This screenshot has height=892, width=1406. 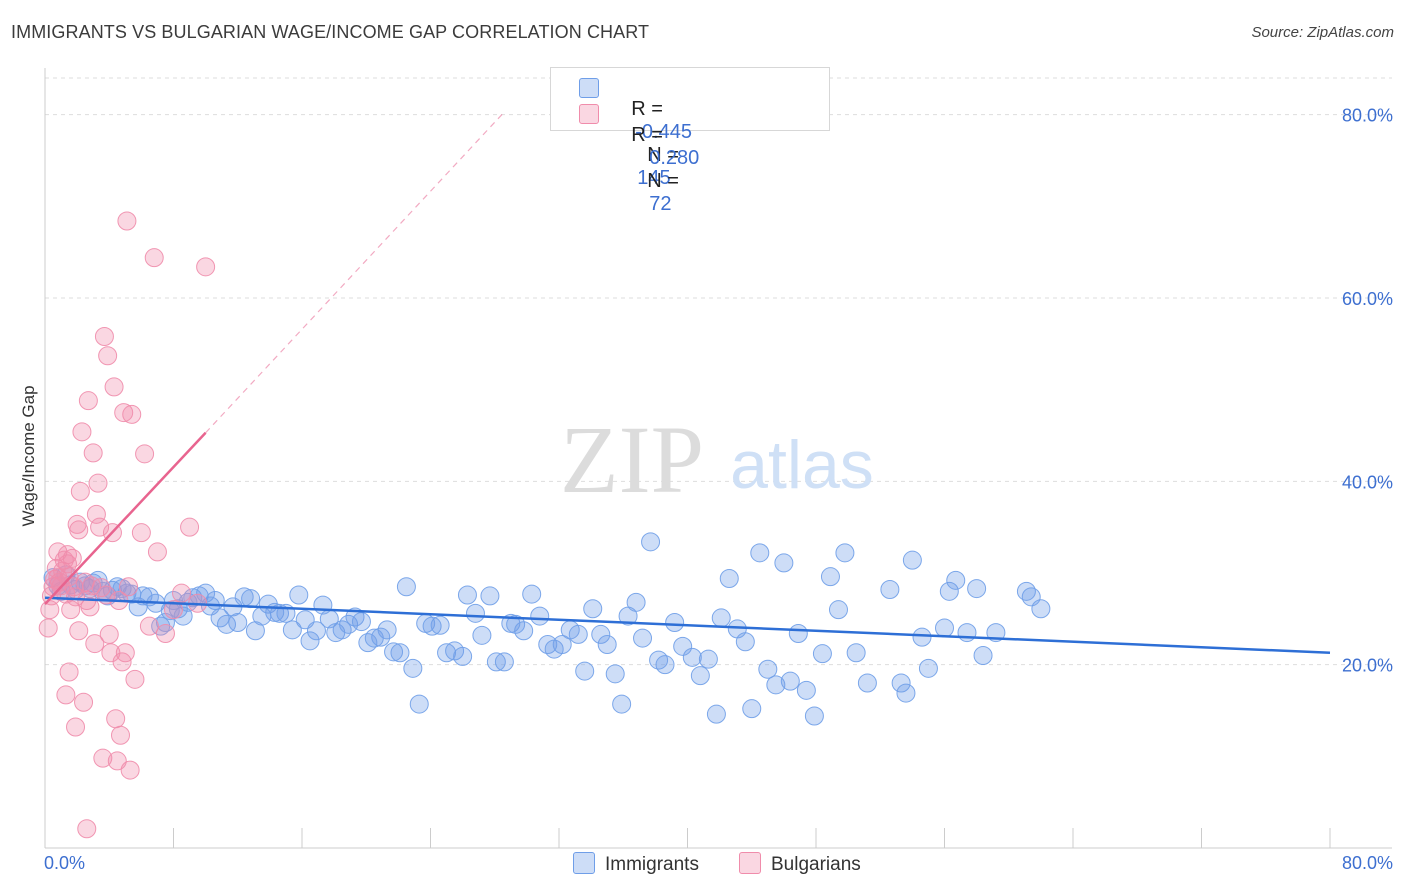 What do you see at coordinates (816, 864) in the screenshot?
I see `legend-label-bulgarians: Bulgarians` at bounding box center [816, 864].